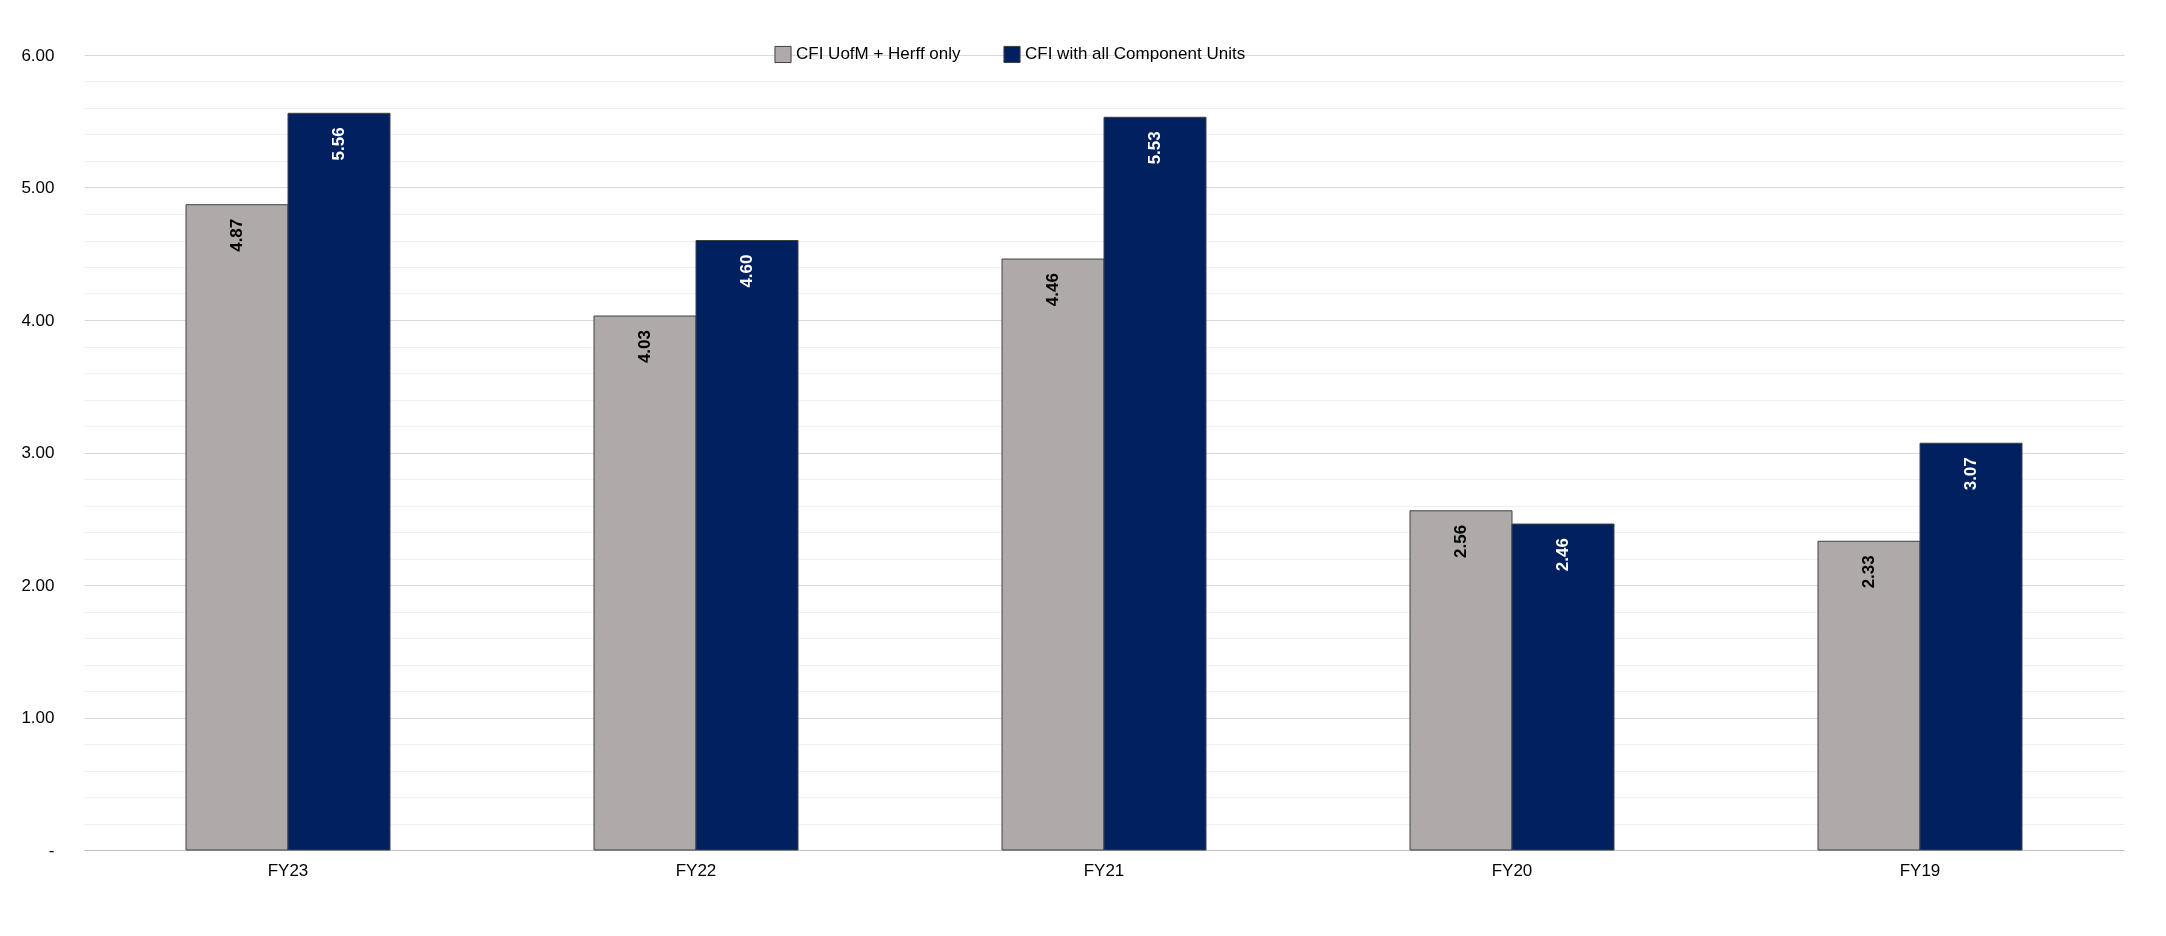  What do you see at coordinates (879, 54) in the screenshot?
I see `legend-label: CFI UofM + Herff only` at bounding box center [879, 54].